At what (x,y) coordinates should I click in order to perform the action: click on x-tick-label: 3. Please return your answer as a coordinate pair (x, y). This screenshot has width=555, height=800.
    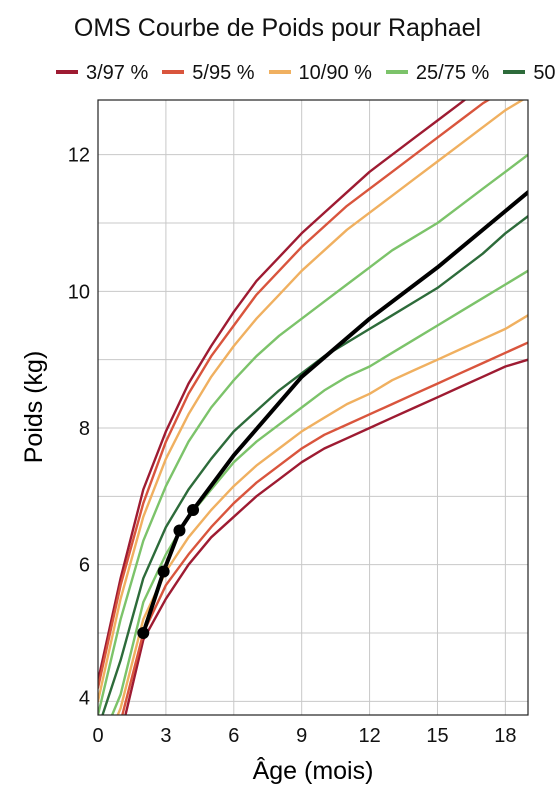
    Looking at the image, I should click on (165, 736).